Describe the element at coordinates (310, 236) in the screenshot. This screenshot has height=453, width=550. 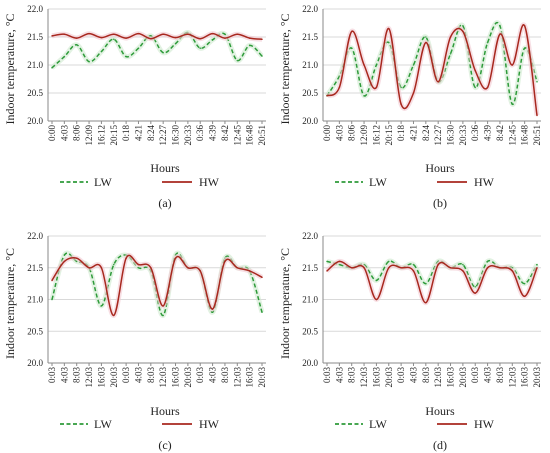
I see `y-tick-label: 22.0` at that location.